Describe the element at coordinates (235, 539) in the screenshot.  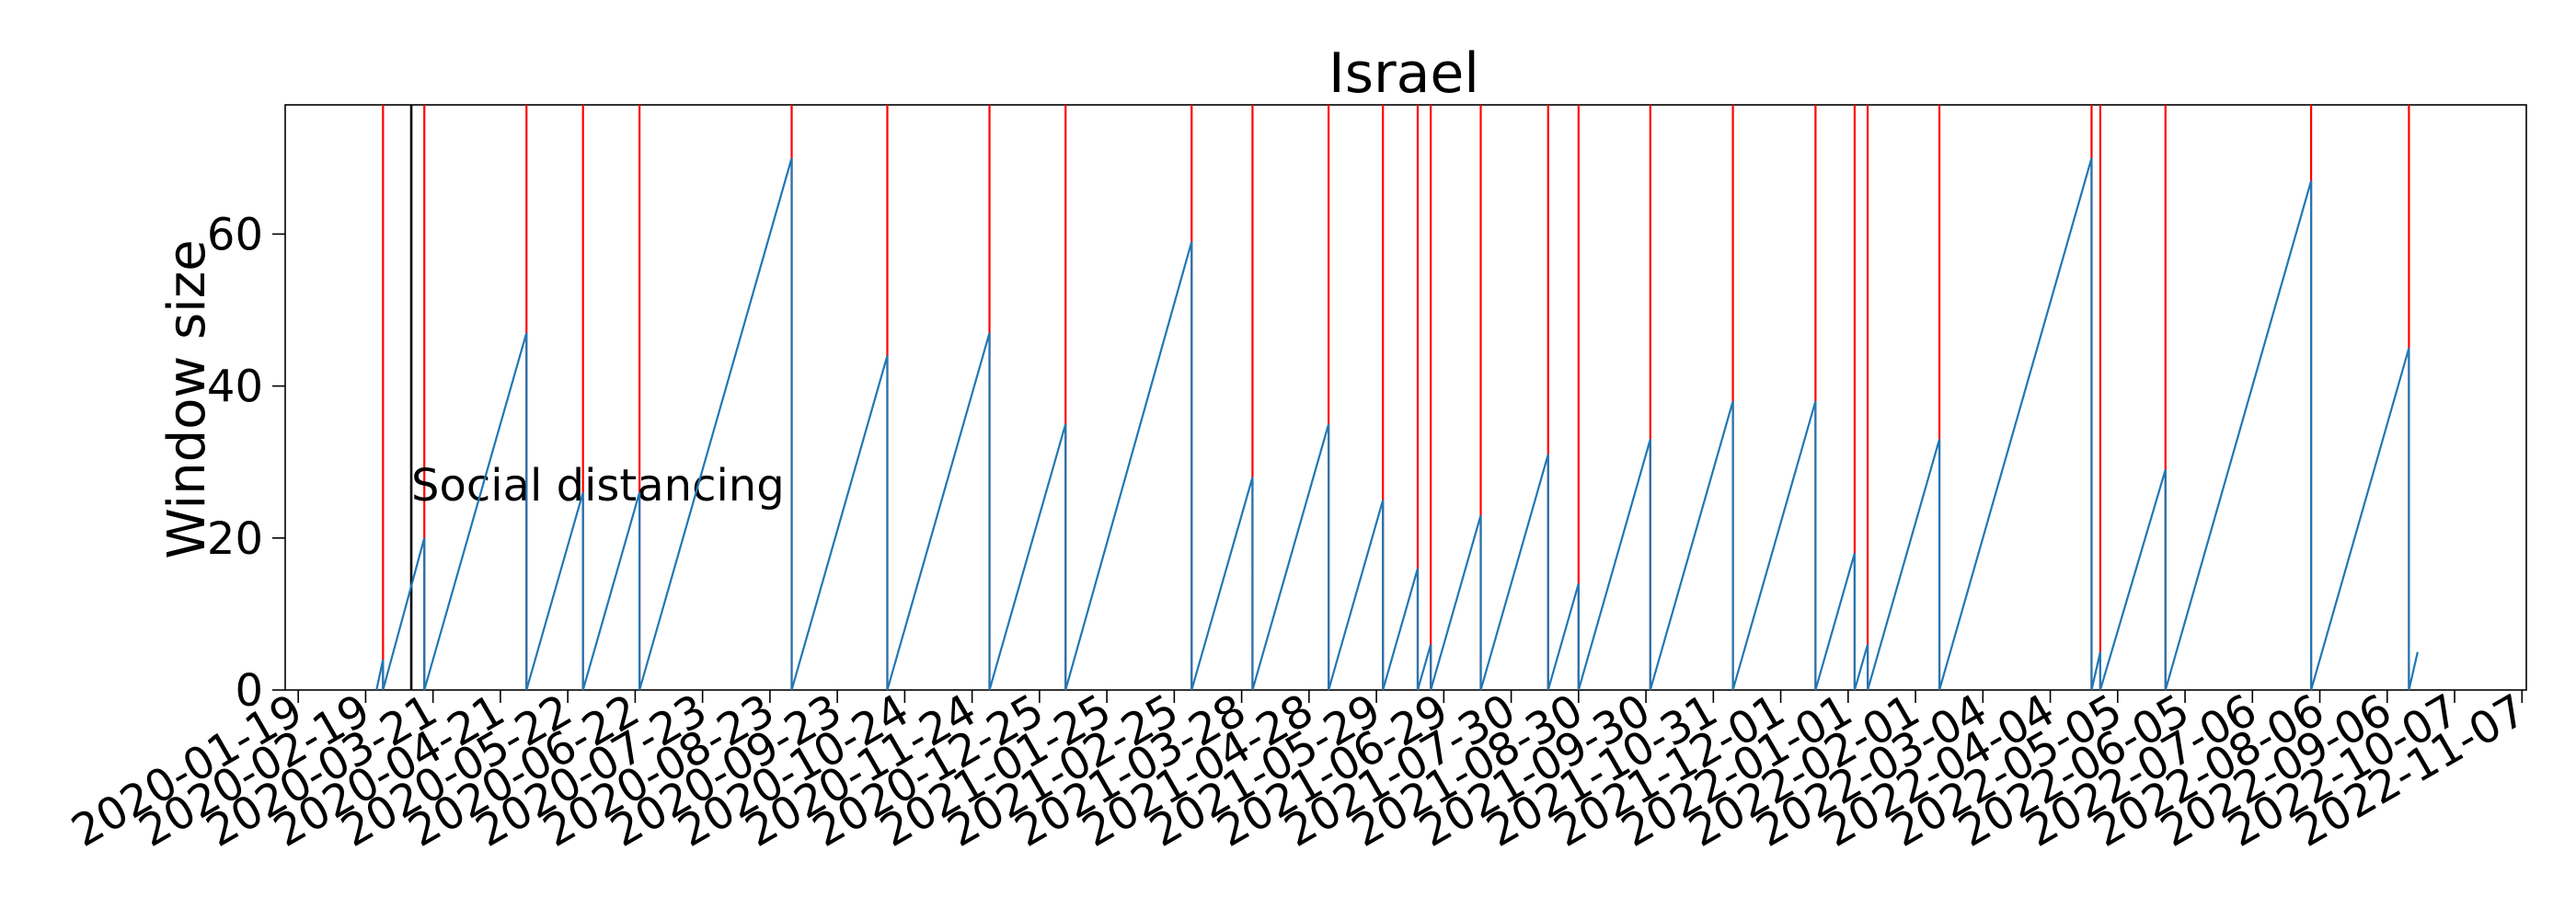
I see `y-tick-label: 20` at that location.